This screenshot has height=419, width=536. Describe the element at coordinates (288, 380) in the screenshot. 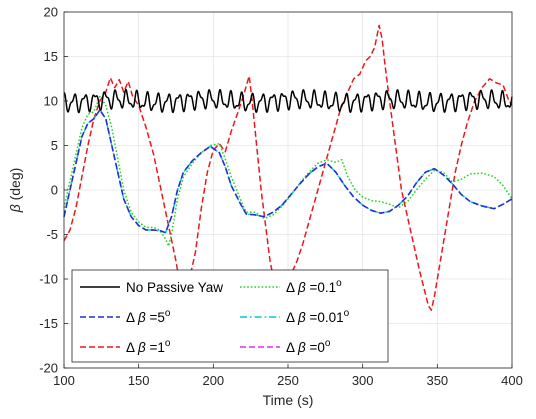

I see `x-tick-label: 250` at that location.